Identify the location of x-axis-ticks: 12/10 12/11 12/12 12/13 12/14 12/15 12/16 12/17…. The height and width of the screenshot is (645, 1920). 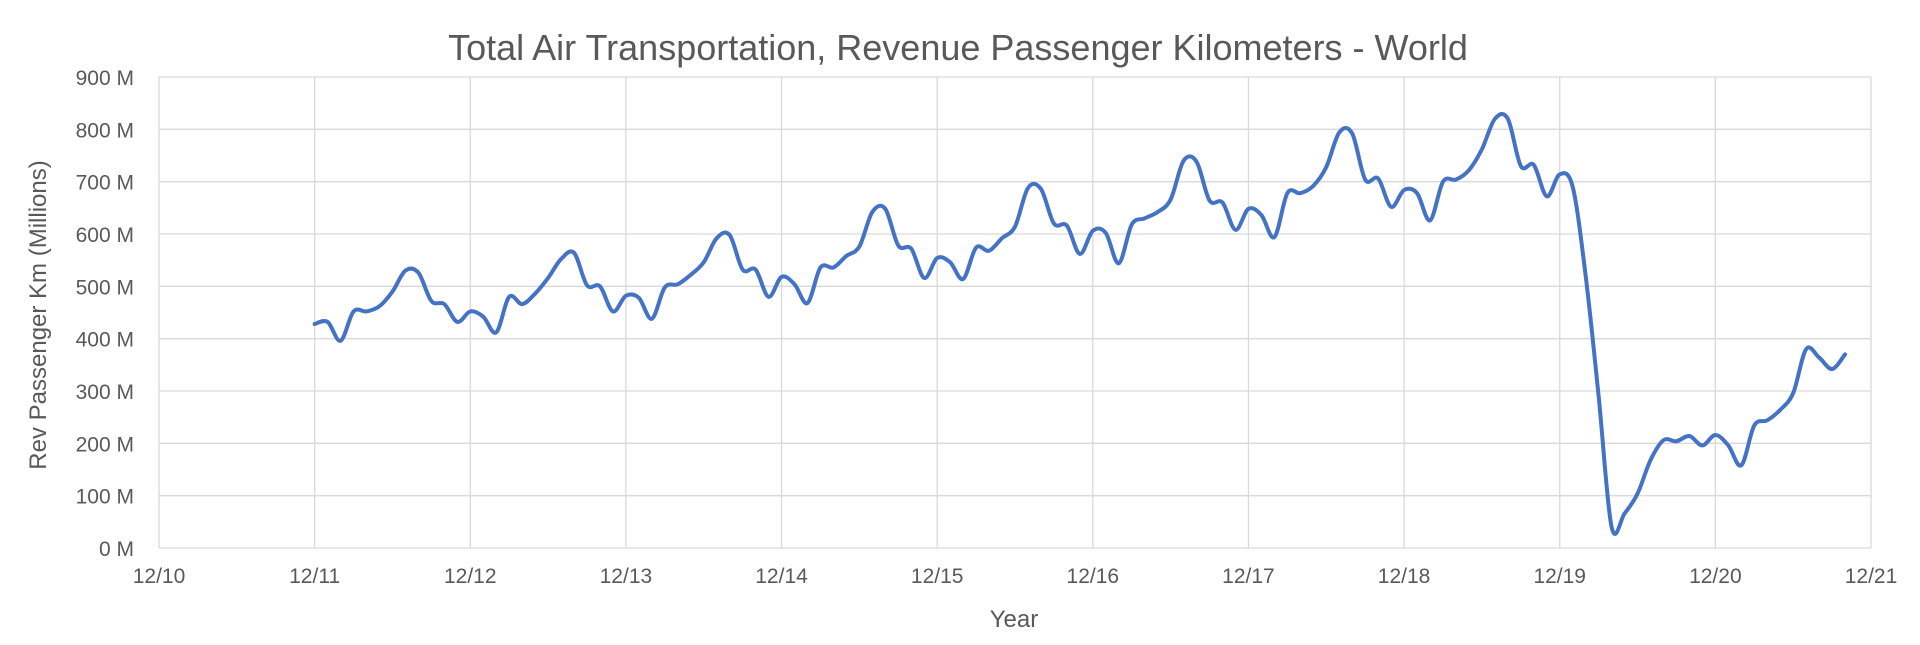
(1015, 576).